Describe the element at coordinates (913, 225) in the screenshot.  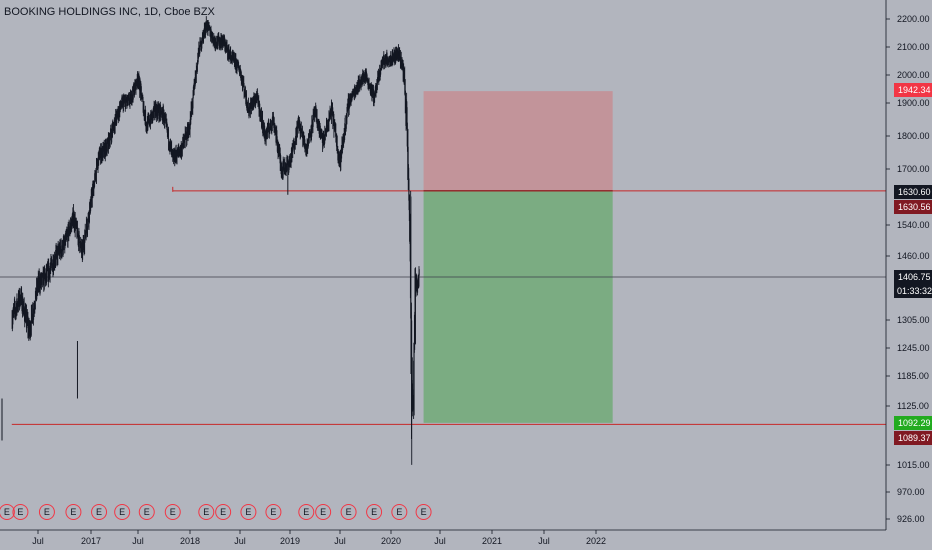
I see `price-axis-label: 1540.00` at that location.